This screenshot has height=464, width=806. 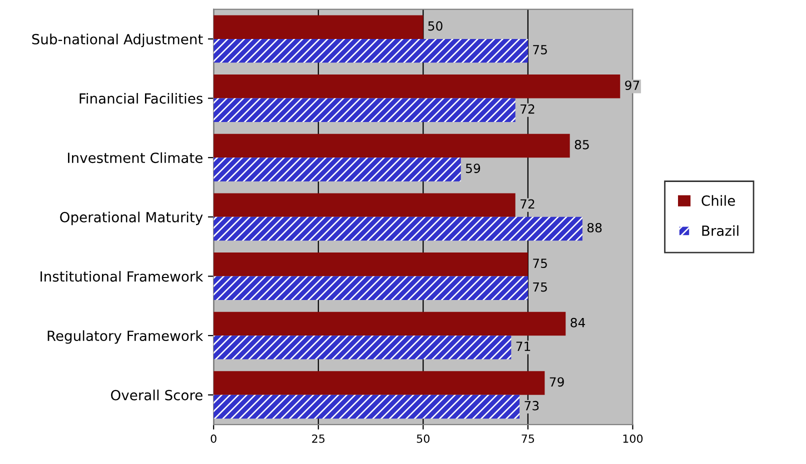 What do you see at coordinates (473, 169) in the screenshot?
I see `data-label: 59` at bounding box center [473, 169].